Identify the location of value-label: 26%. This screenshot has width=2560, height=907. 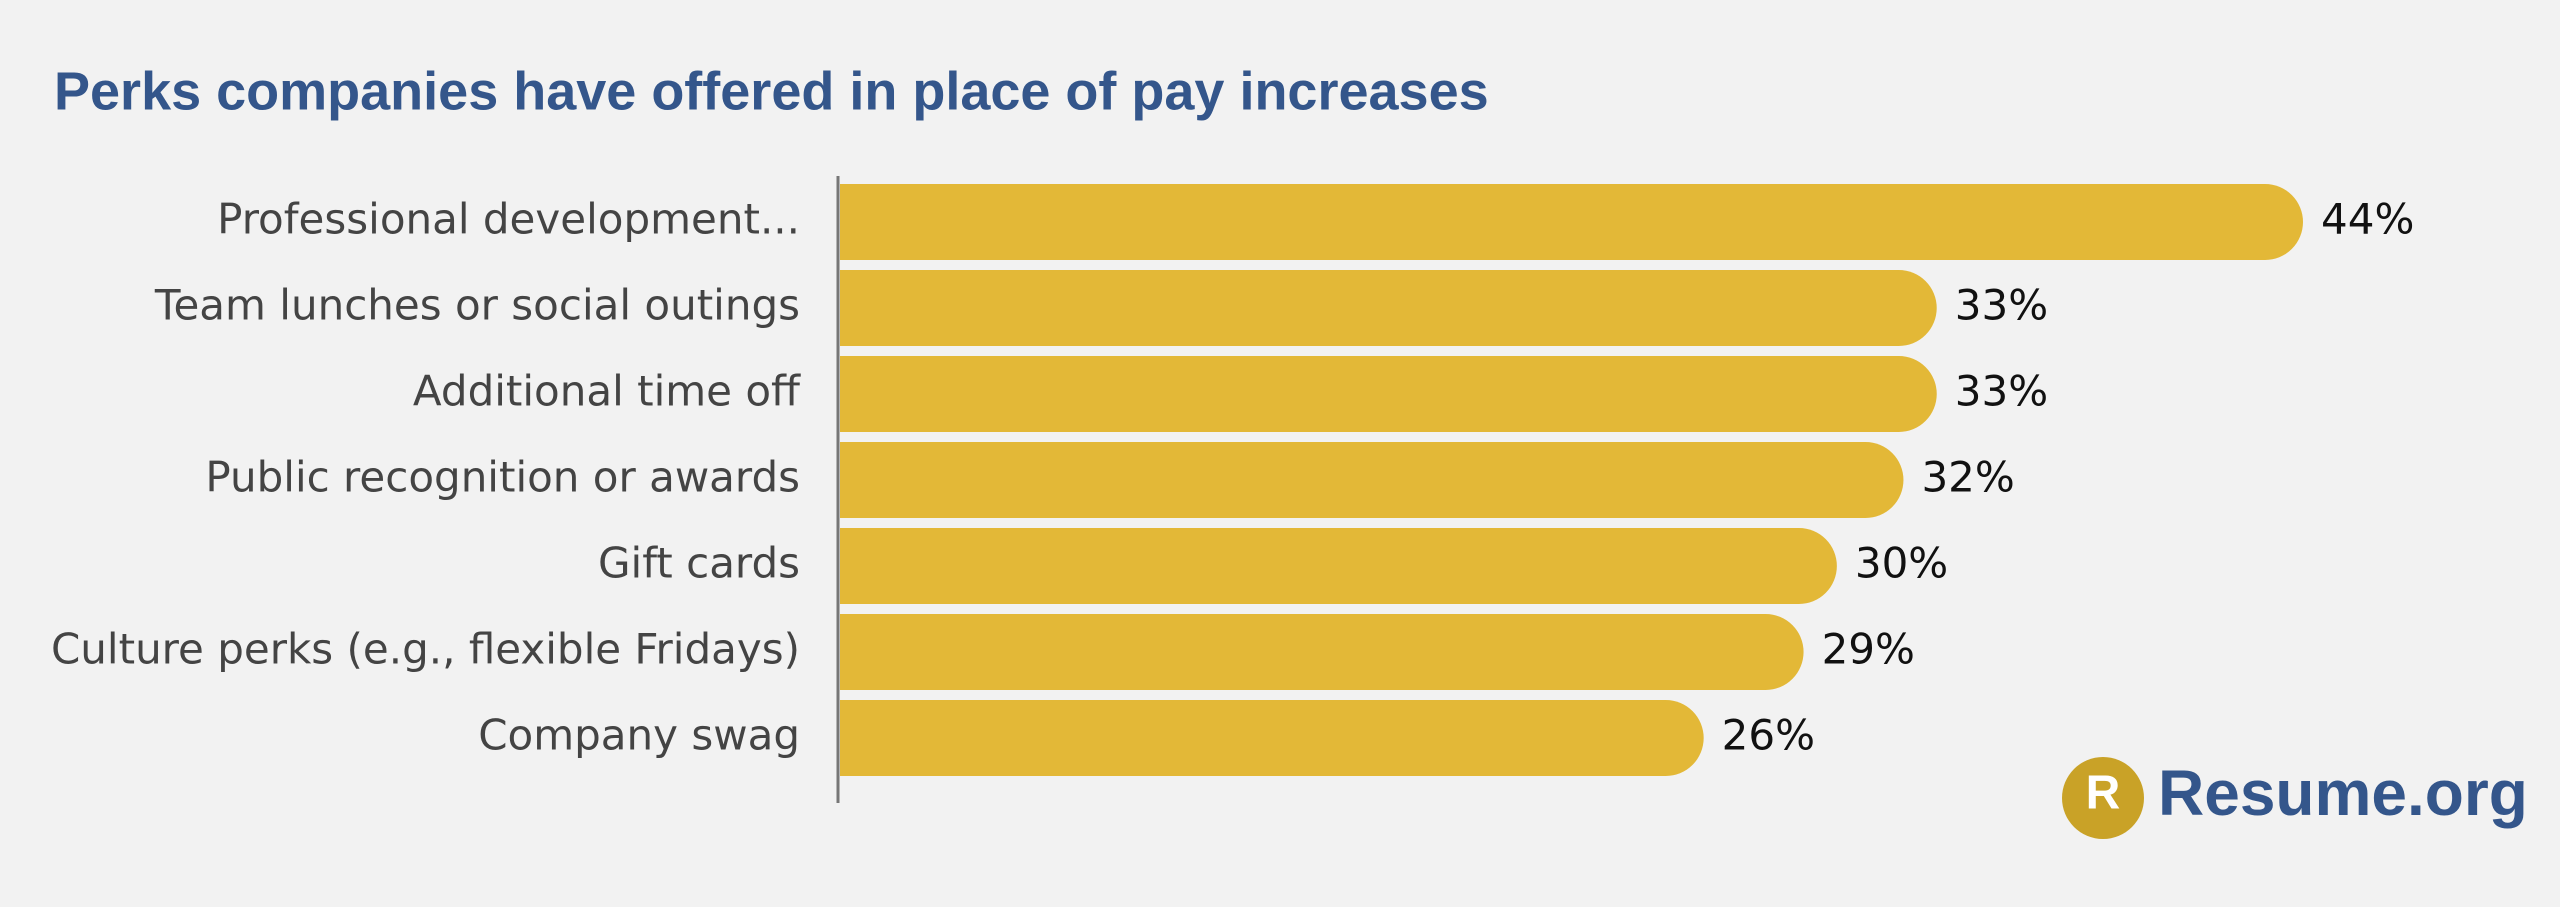
(1768, 735).